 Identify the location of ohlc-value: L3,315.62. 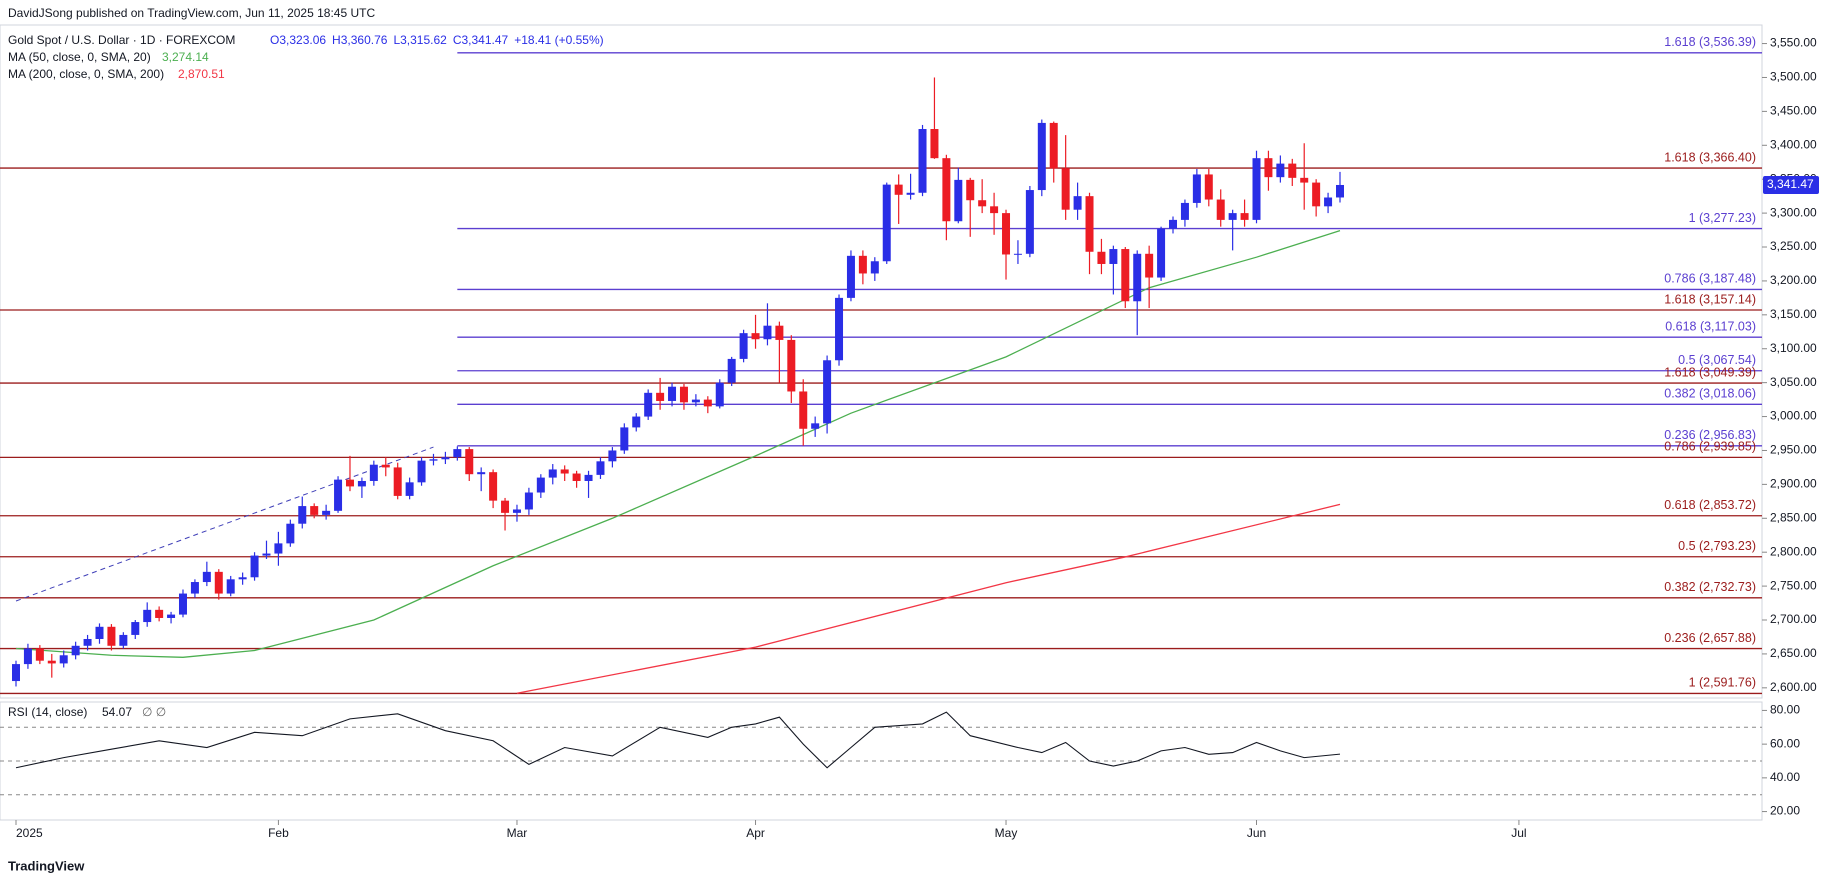
(420, 40).